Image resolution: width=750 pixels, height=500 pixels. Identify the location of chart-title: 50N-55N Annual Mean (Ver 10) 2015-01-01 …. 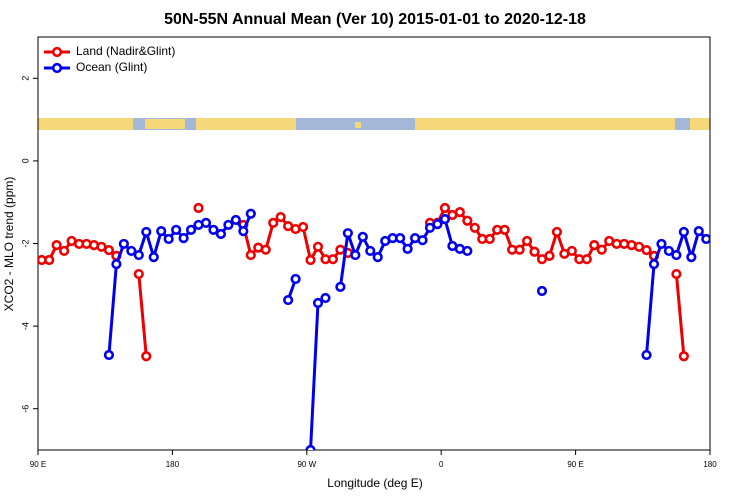
(375, 19).